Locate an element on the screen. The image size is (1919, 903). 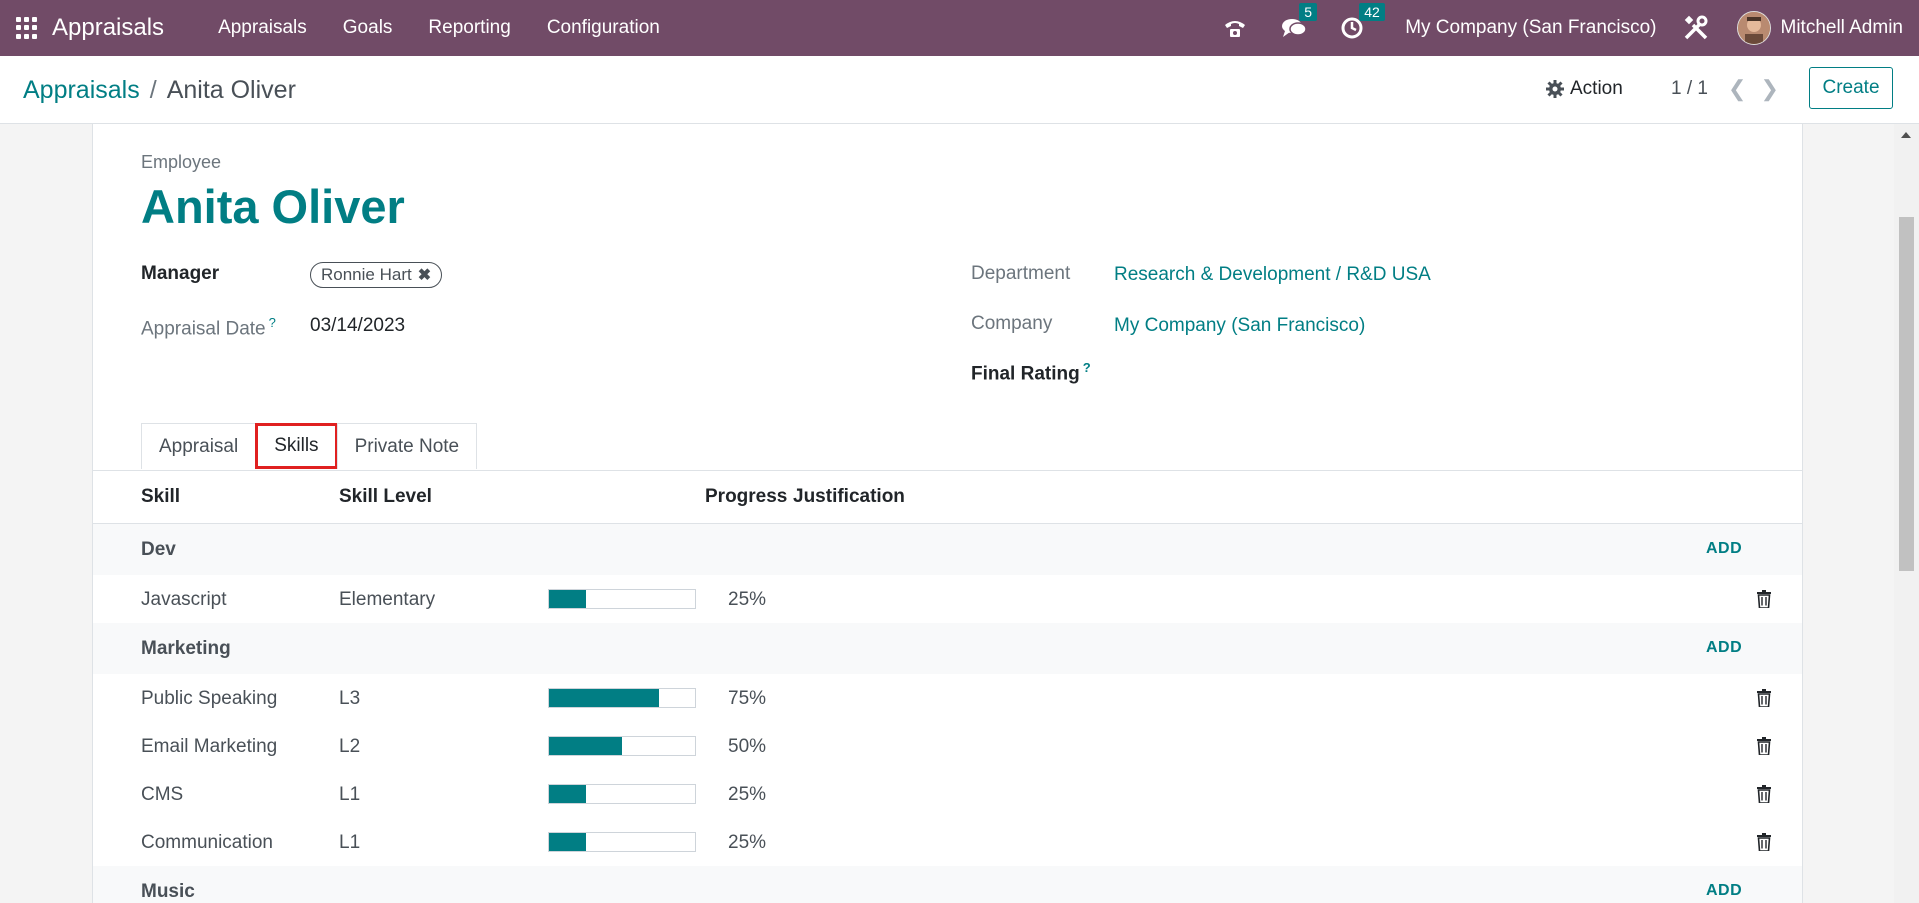
company-link: My Company (San Francisco) is located at coordinates (1240, 325).